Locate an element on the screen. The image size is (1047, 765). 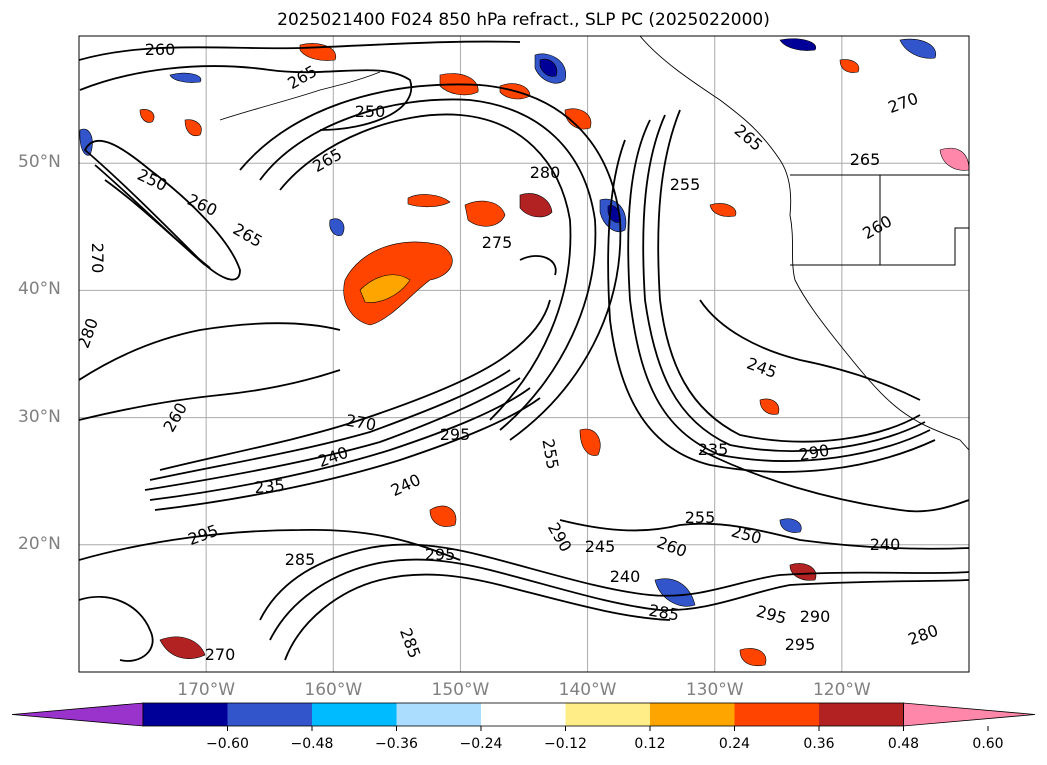
latitude-label: 40°N is located at coordinates (39, 289).